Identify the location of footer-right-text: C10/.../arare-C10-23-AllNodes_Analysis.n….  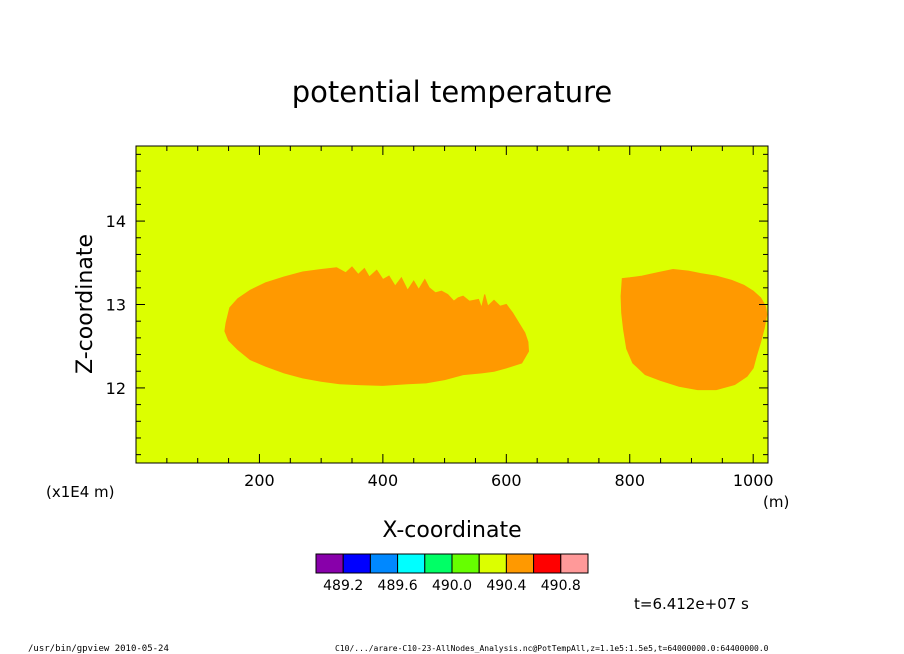
(552, 648).